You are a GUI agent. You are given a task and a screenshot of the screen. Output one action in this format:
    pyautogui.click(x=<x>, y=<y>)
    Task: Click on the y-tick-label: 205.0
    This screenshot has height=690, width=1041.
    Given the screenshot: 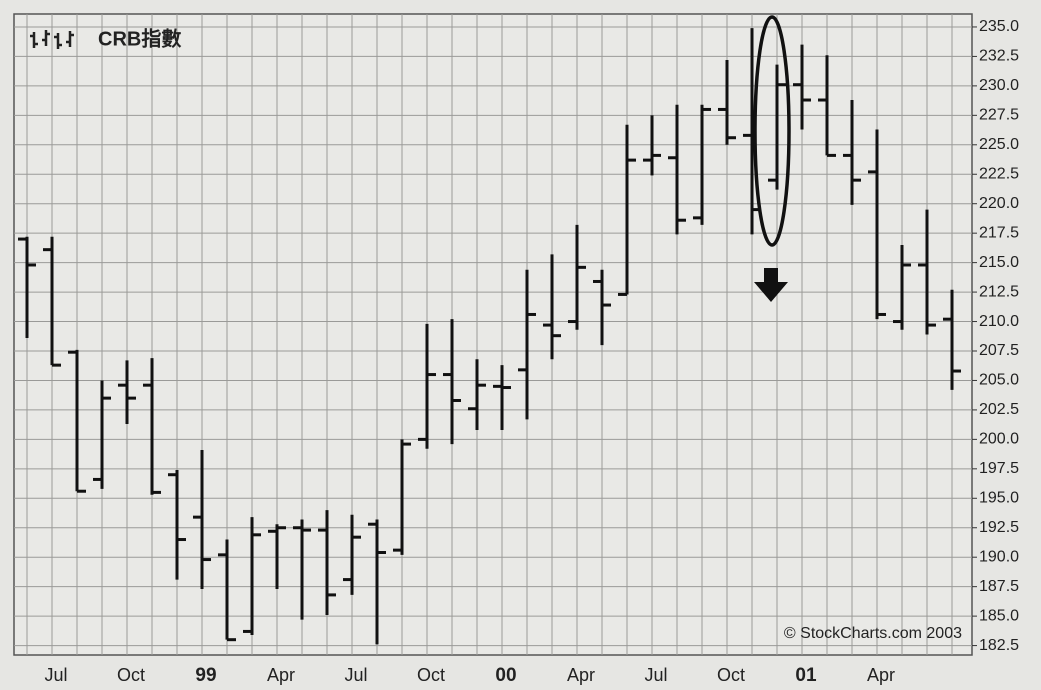 What is the action you would take?
    pyautogui.click(x=999, y=380)
    